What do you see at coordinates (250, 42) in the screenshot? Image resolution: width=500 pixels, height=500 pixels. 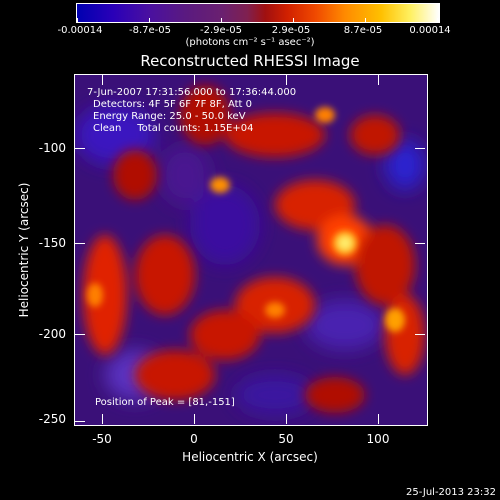 I see `colorbar-units: (photons cm⁻² s⁻¹ asec⁻²)` at bounding box center [250, 42].